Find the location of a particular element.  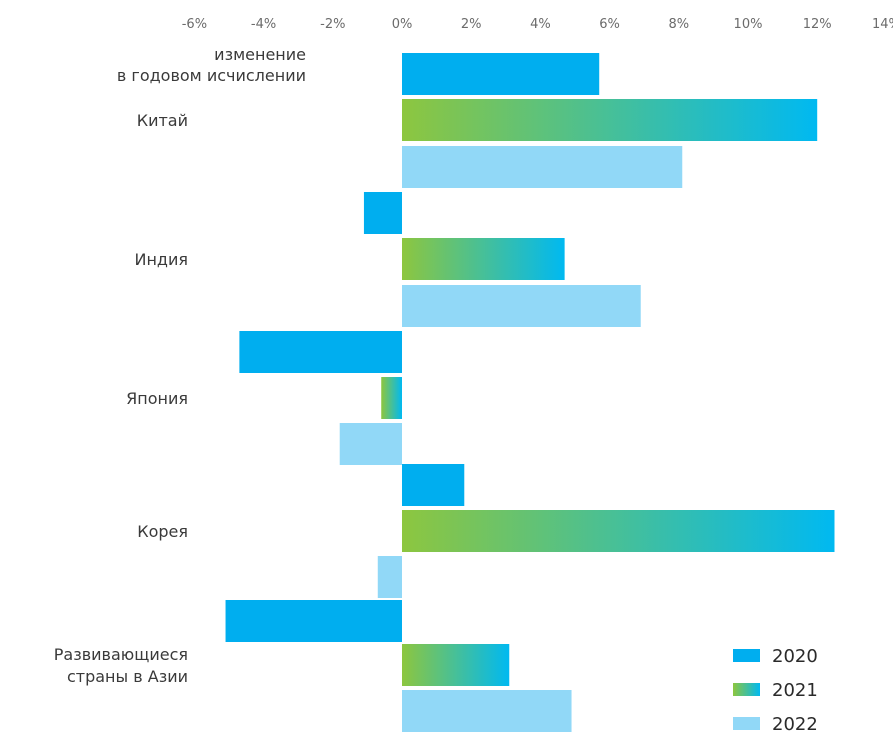

category-label: Развивающиеся is located at coordinates (121, 654).